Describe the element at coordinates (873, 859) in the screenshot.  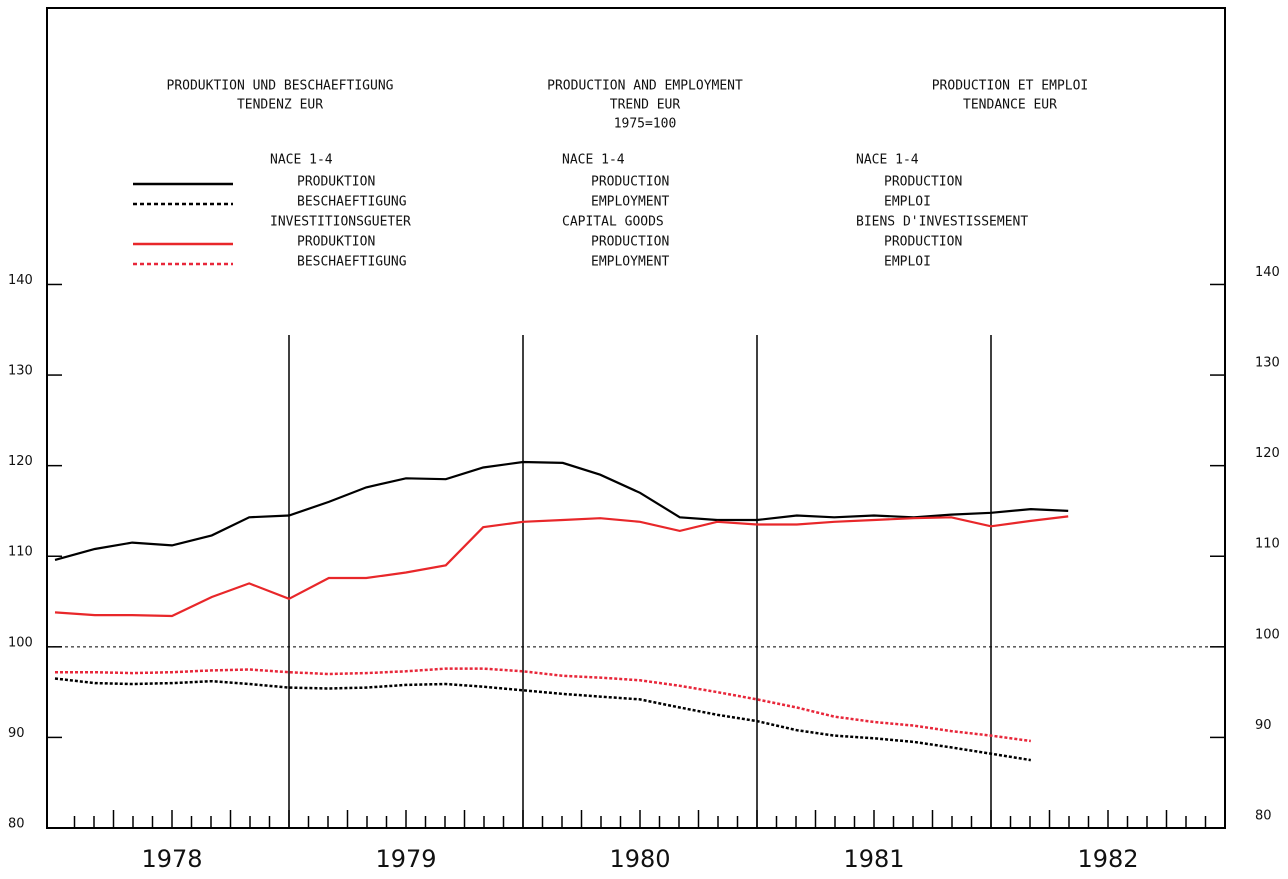
I see `x-tick-label: 1981` at that location.